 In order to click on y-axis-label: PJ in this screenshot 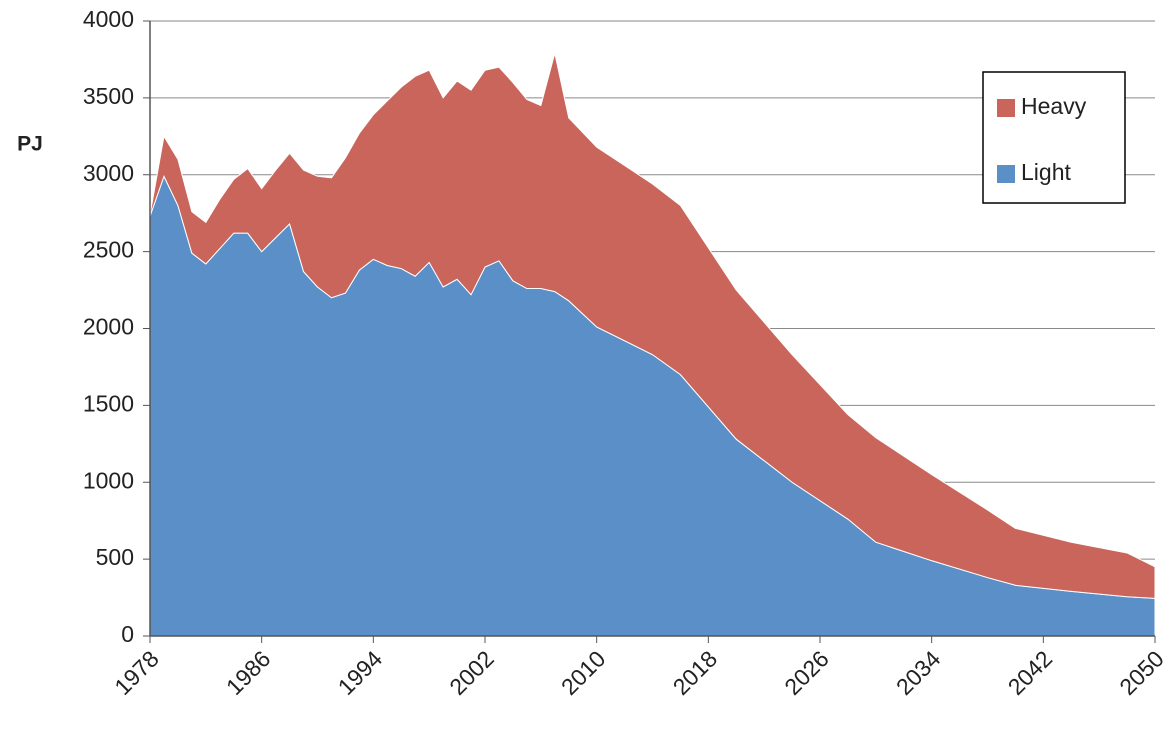, I will do `click(30, 144)`.